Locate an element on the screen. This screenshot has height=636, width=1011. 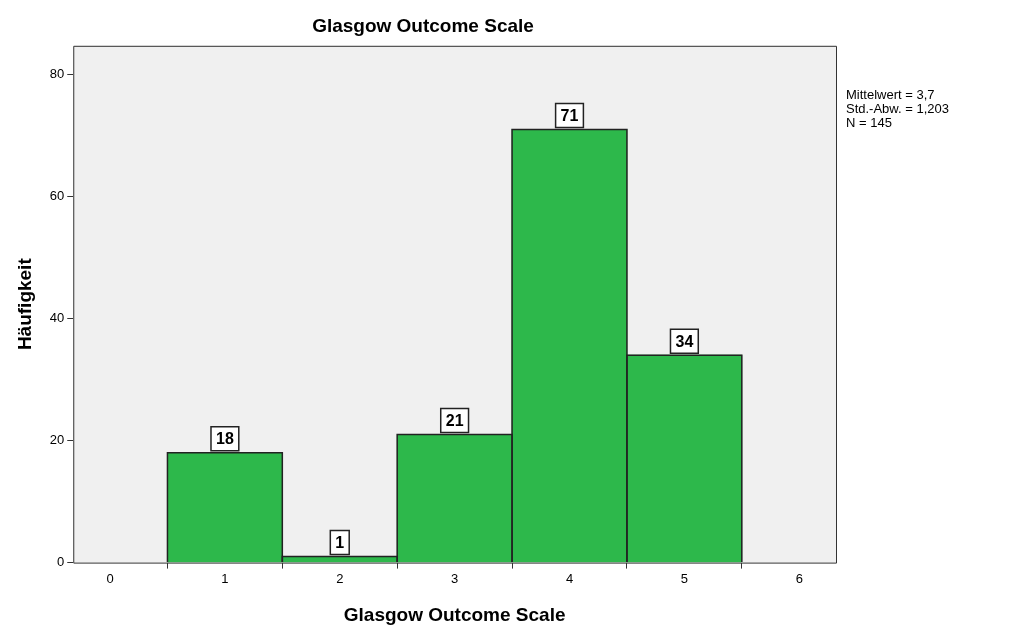
x-tick-label: 6 is located at coordinates (799, 578).